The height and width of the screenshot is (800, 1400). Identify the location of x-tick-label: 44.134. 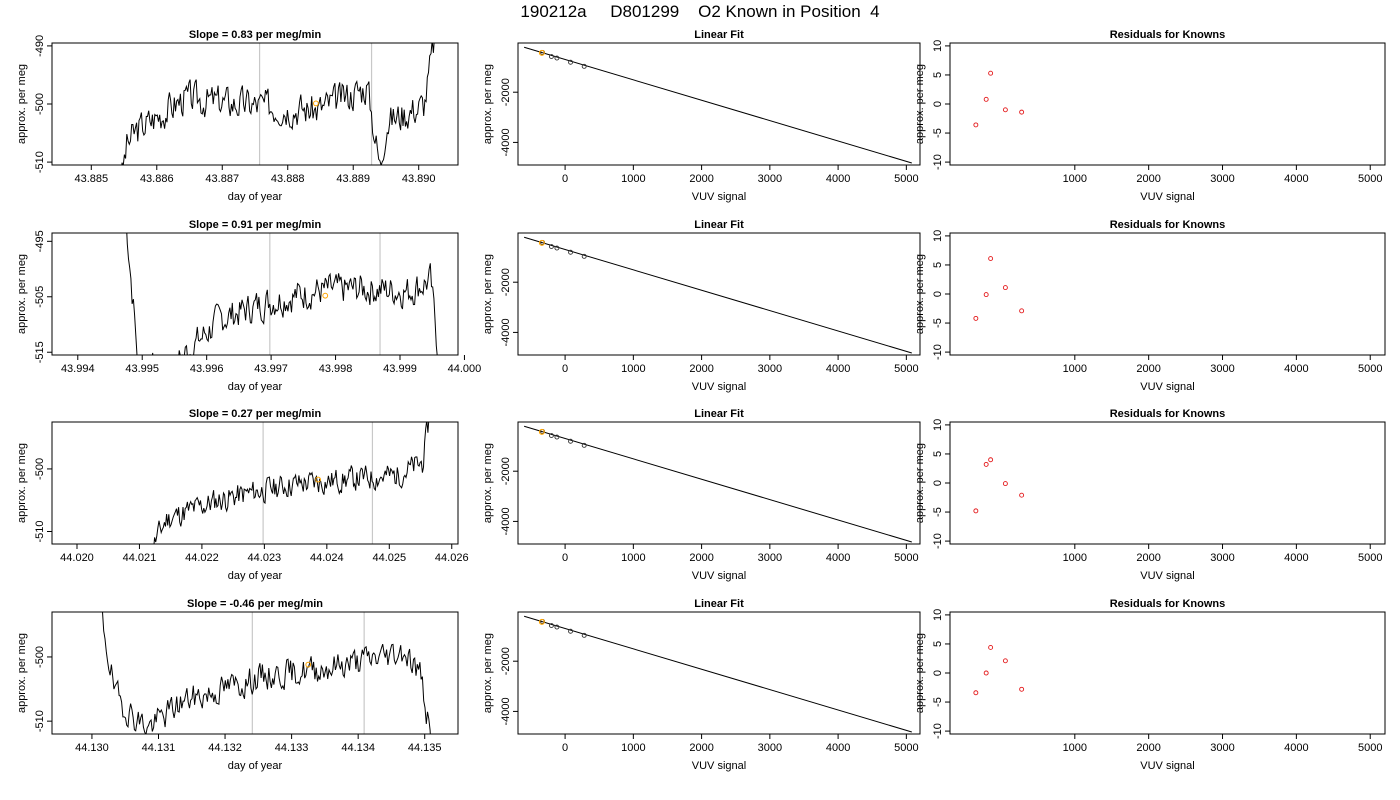
(358, 748).